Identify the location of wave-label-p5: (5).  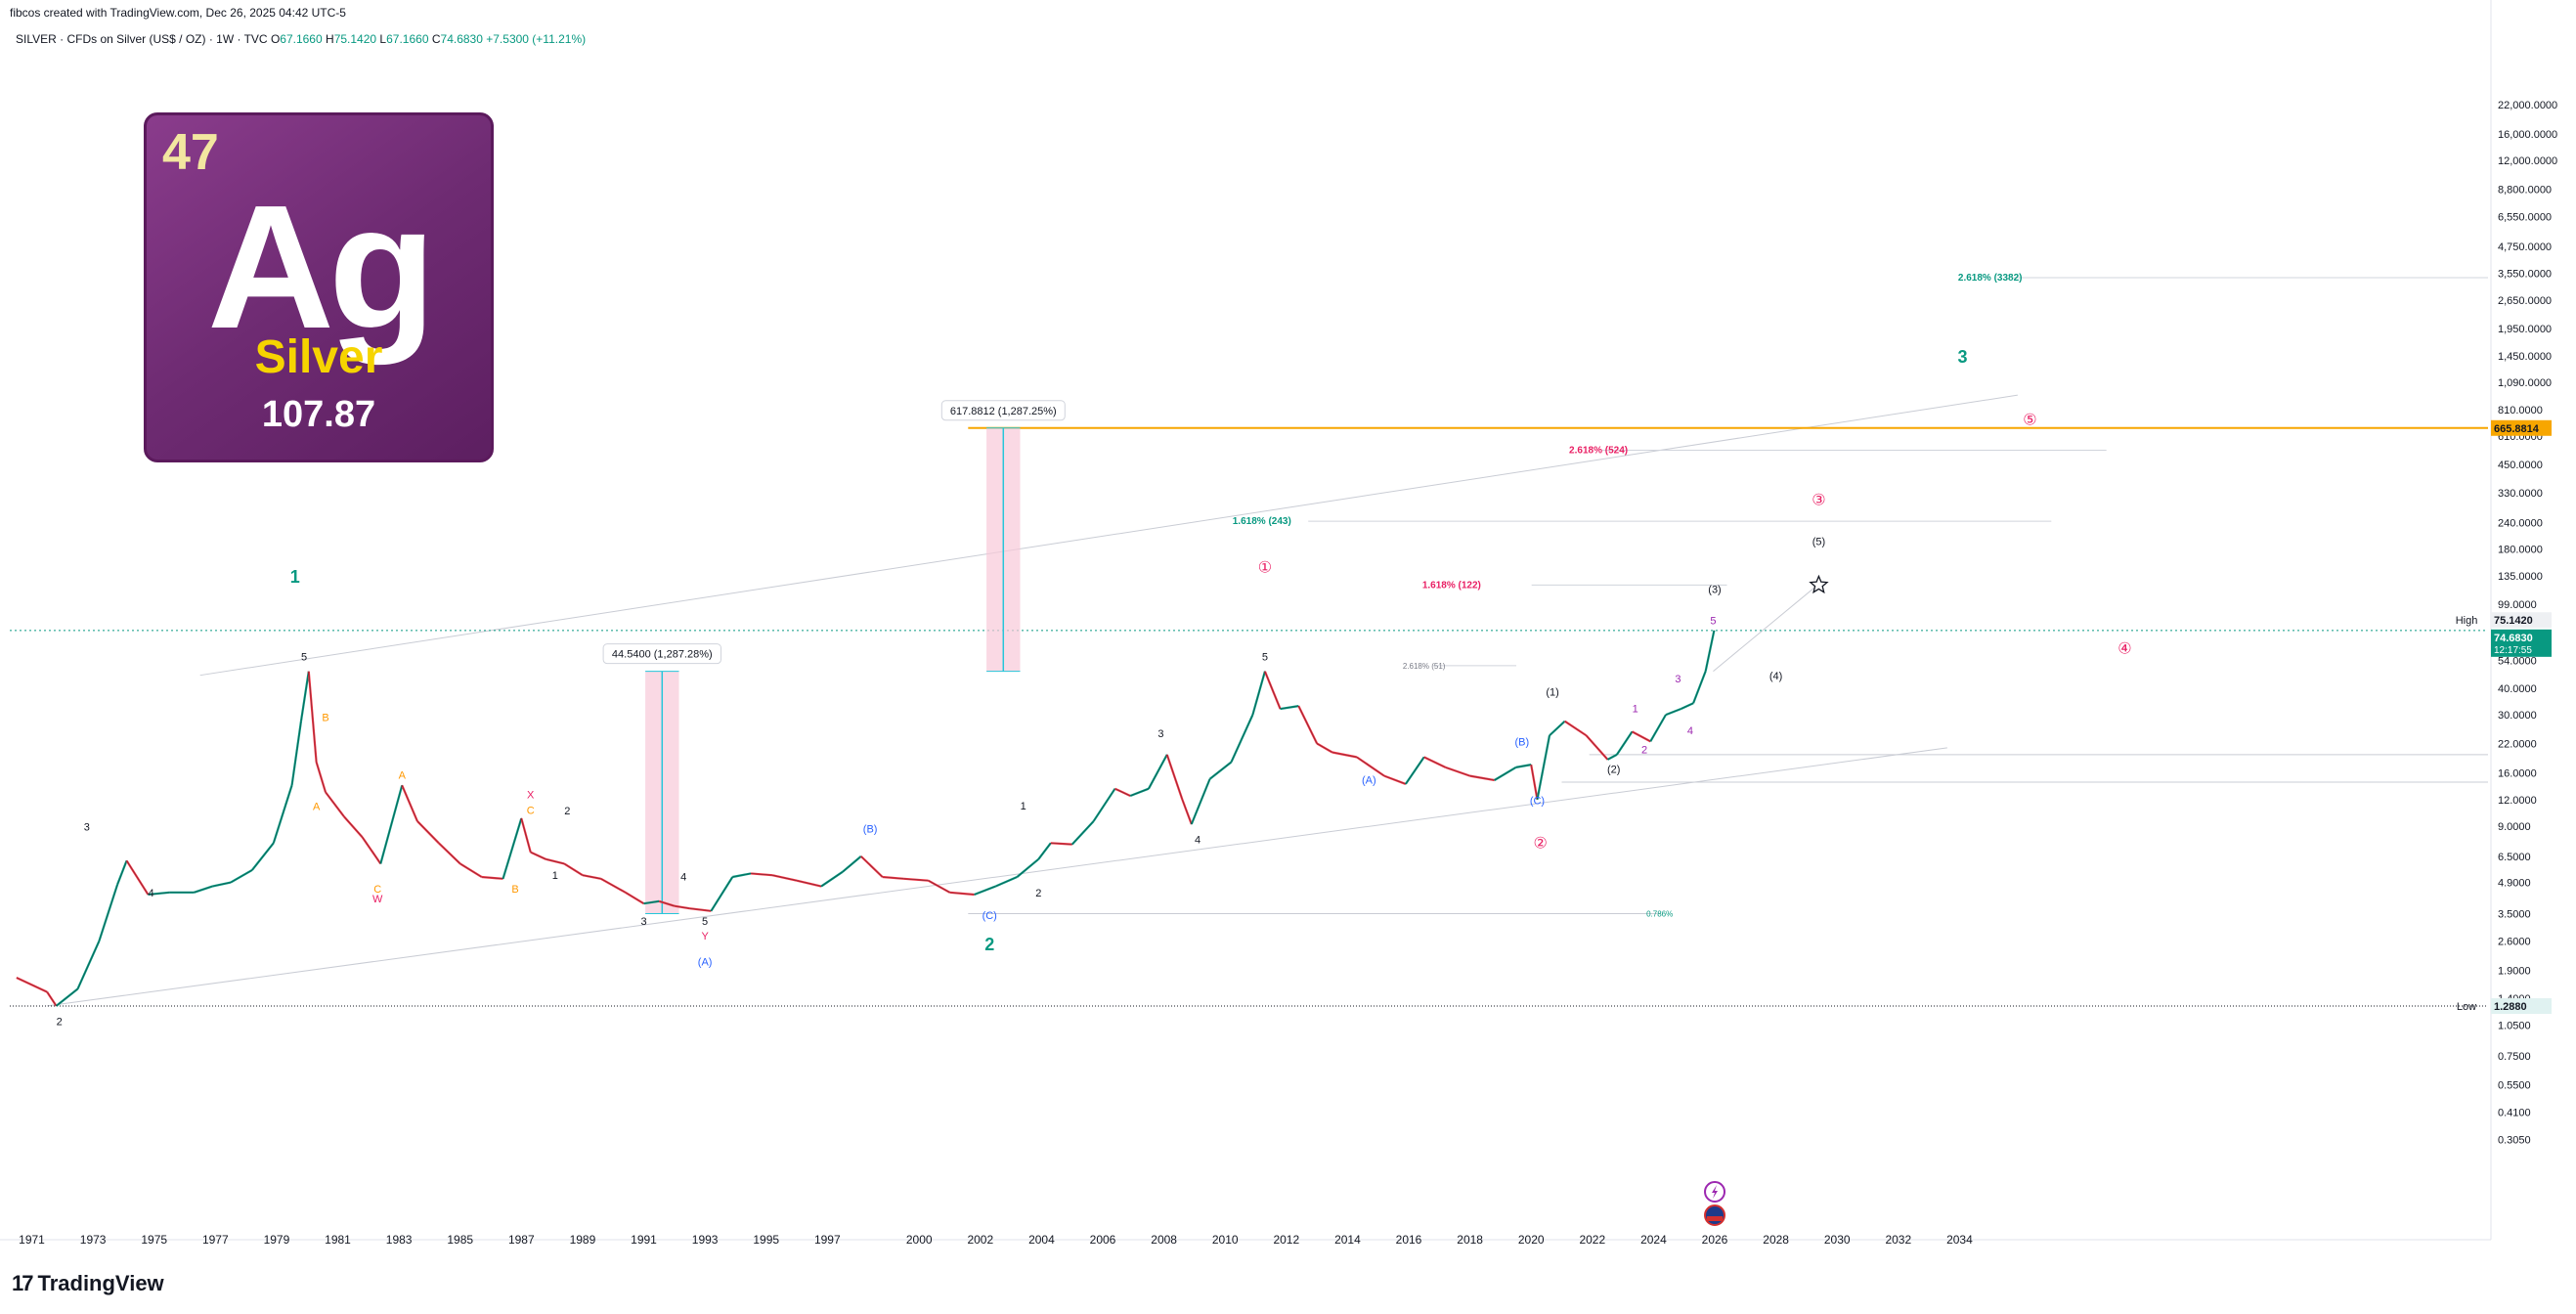
(1818, 542).